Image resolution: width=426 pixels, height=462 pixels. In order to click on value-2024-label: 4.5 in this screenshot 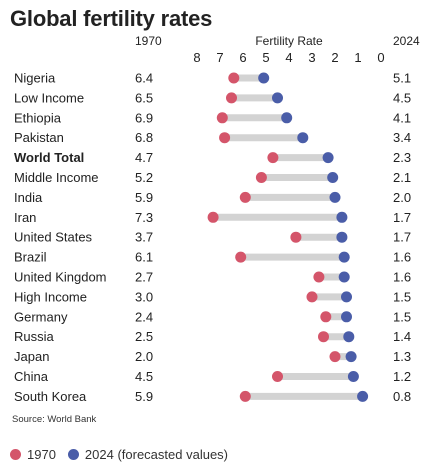, I will do `click(402, 97)`.